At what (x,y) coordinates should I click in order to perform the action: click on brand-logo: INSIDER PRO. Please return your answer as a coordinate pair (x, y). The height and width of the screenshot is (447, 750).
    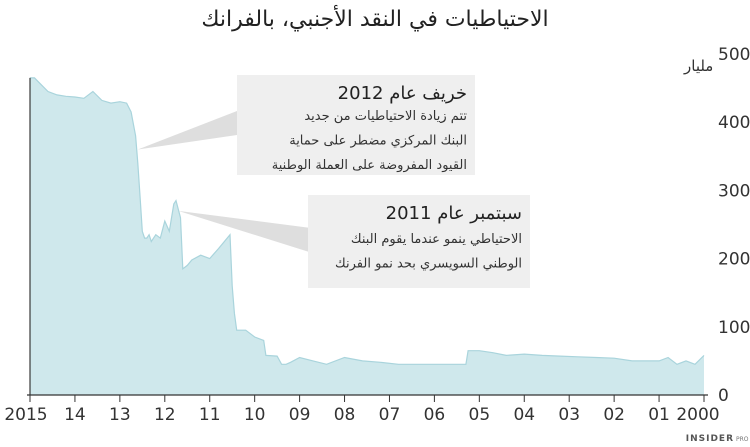
    Looking at the image, I should click on (717, 439).